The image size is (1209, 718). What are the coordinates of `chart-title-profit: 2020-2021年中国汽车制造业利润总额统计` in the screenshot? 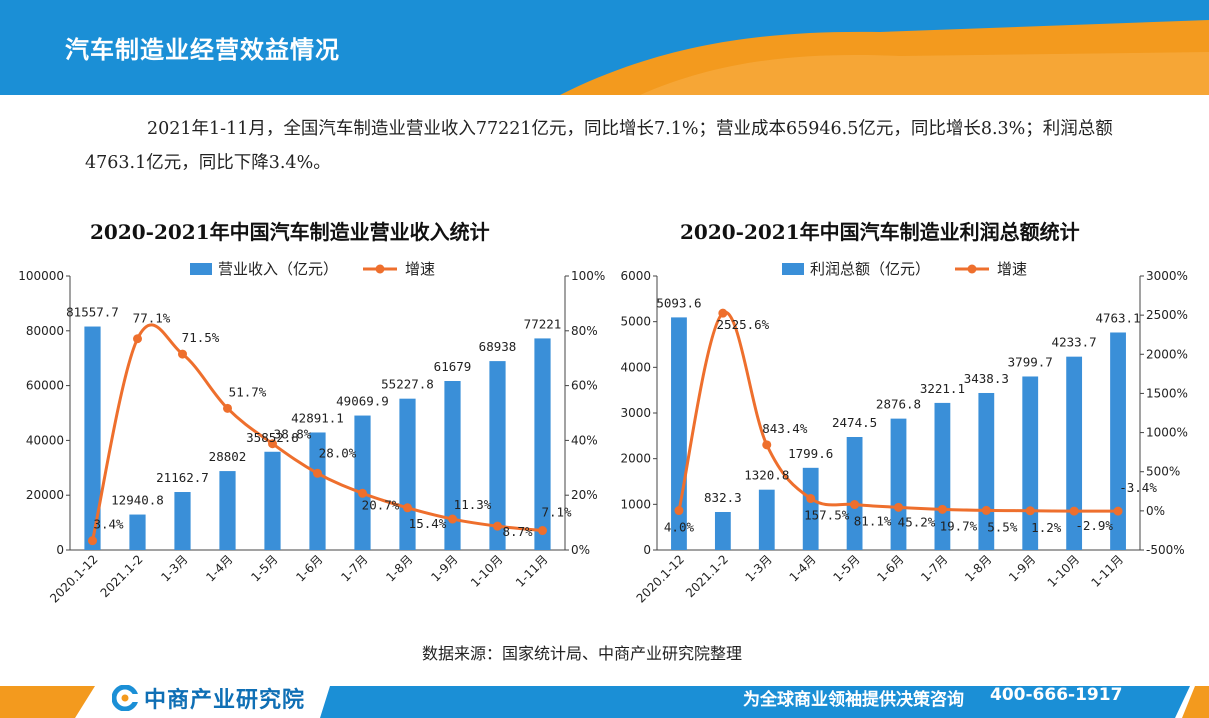 It's located at (880, 232).